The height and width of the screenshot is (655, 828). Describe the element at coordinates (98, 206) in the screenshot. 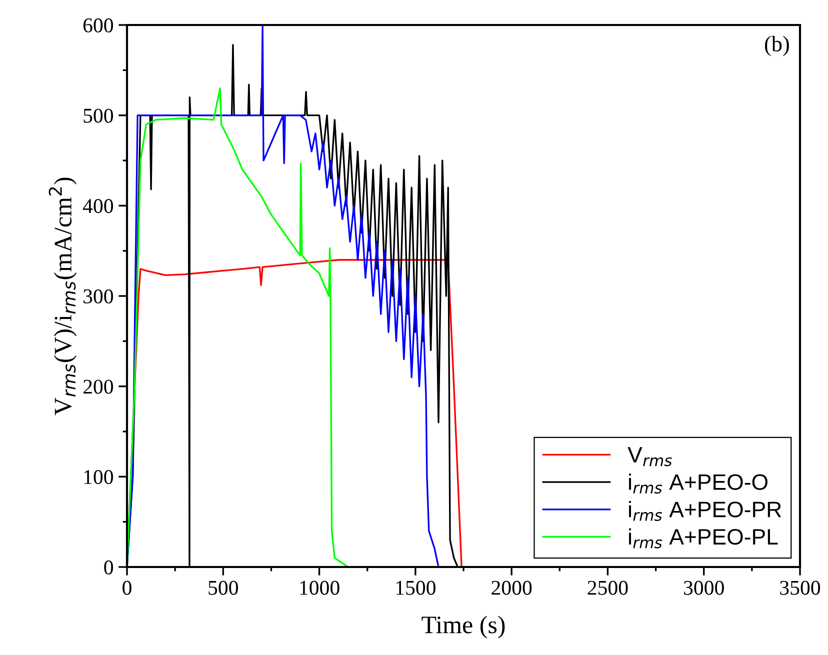

I see `y-tick-label: 400` at that location.